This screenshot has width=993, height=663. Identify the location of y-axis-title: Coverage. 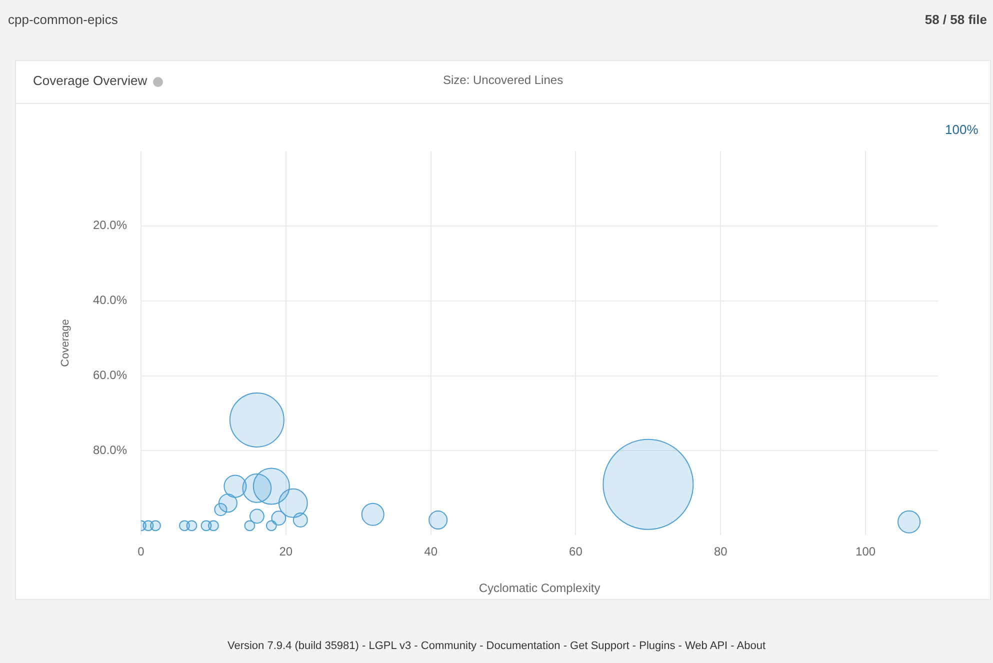
(66, 343).